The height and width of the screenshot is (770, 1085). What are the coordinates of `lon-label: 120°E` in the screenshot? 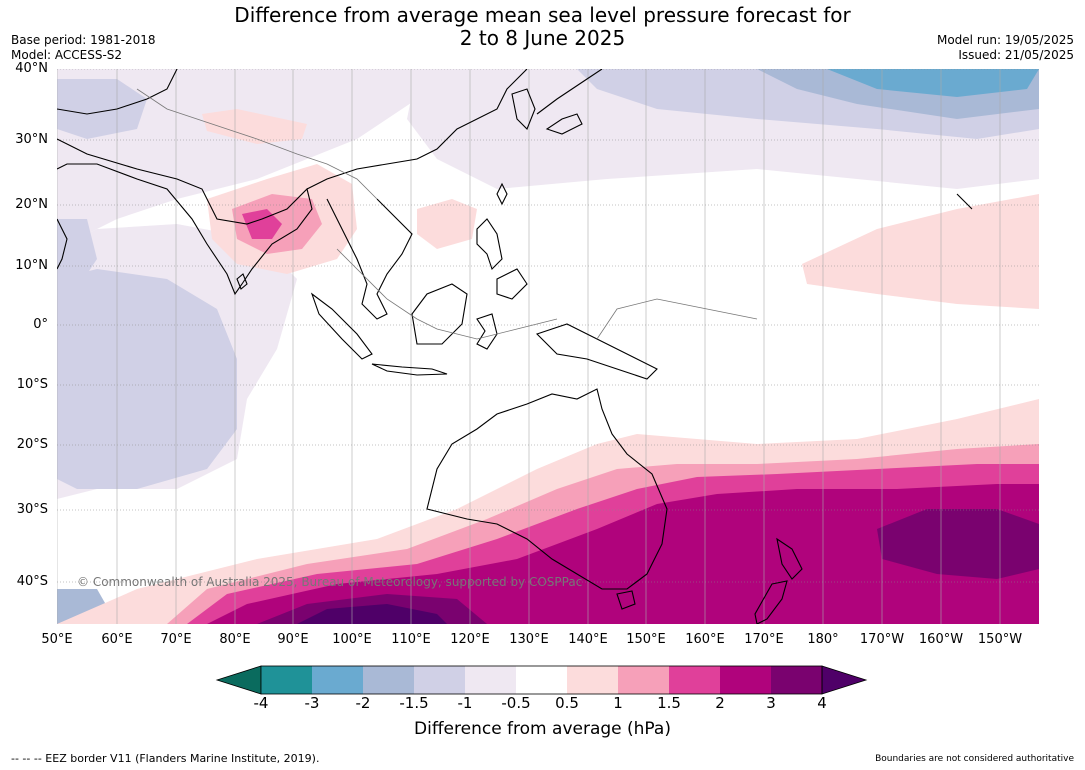 It's located at (470, 639).